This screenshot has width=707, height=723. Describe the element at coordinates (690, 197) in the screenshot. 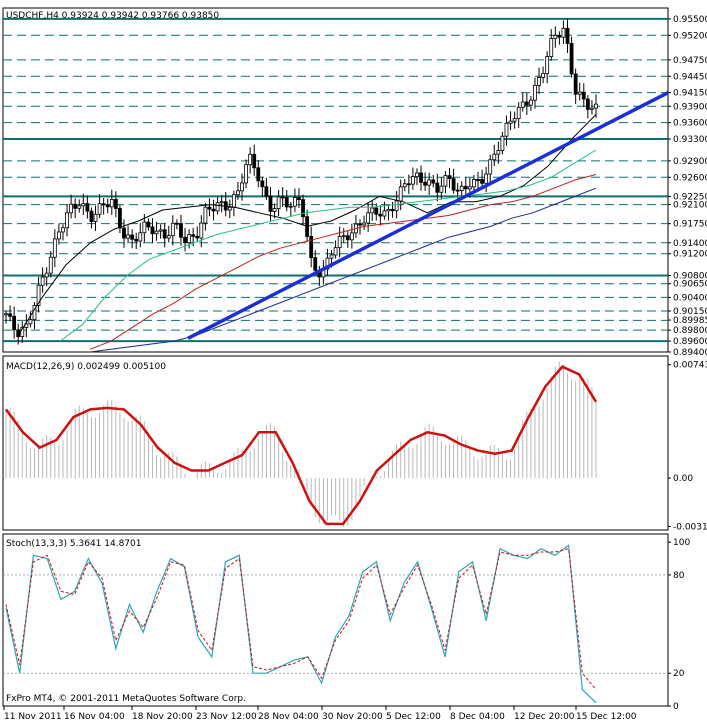

I see `price-axis-label: 0.92250` at that location.